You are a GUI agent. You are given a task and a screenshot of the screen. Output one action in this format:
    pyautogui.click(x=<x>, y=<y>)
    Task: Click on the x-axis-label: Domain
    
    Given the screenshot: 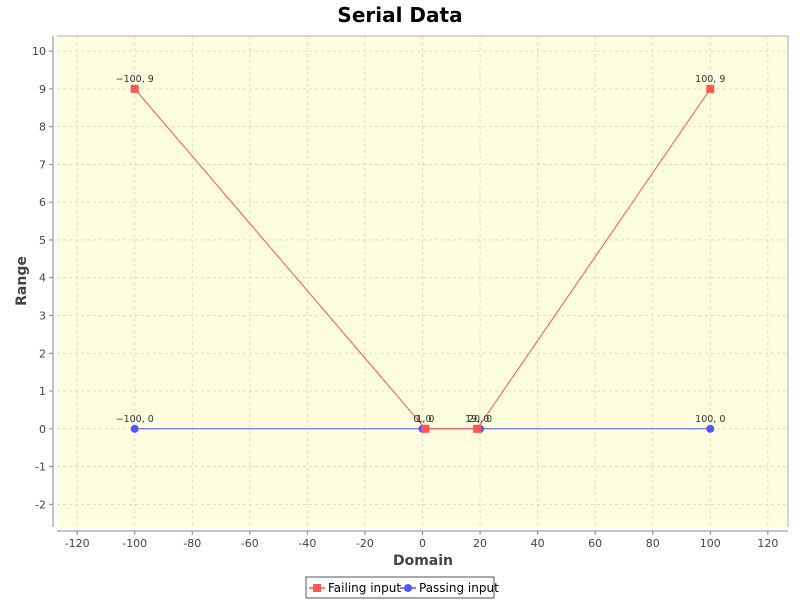 What is the action you would take?
    pyautogui.click(x=423, y=561)
    